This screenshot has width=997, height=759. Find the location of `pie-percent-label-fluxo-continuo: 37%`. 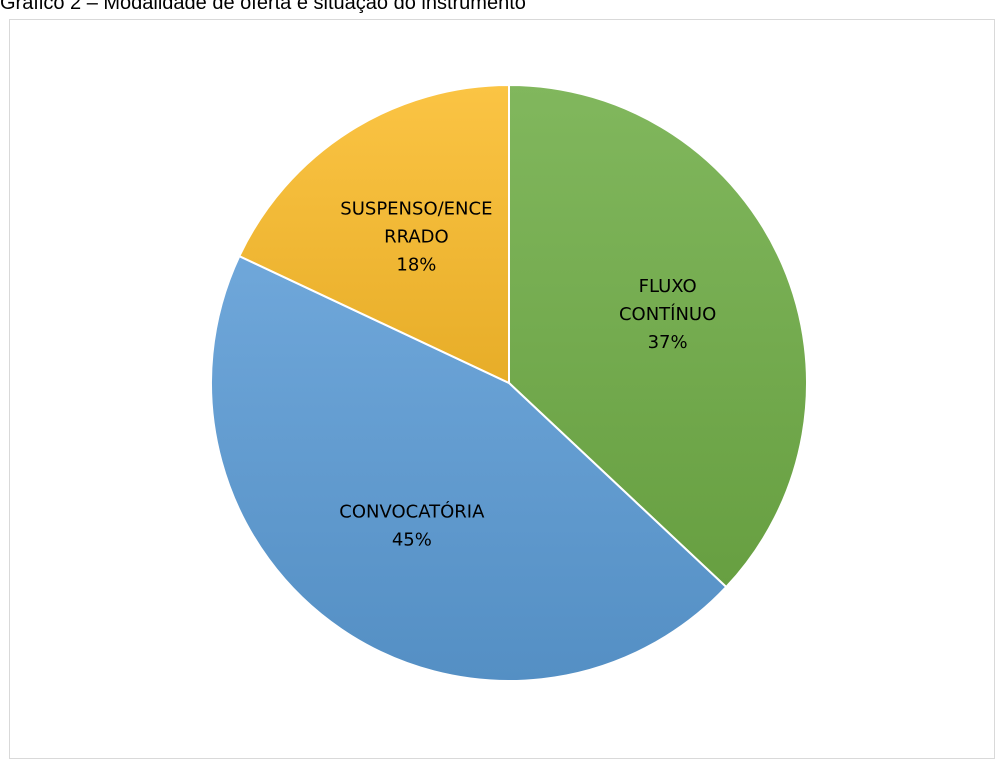

pie-percent-label-fluxo-continuo: 37% is located at coordinates (668, 342).